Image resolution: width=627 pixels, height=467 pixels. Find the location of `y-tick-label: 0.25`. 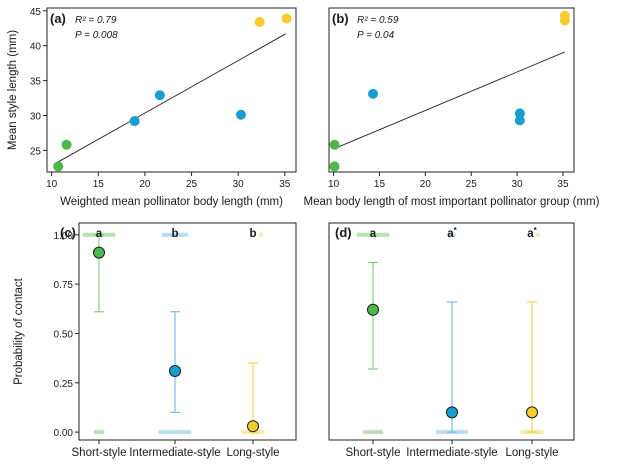

y-tick-label: 0.25 is located at coordinates (64, 384).